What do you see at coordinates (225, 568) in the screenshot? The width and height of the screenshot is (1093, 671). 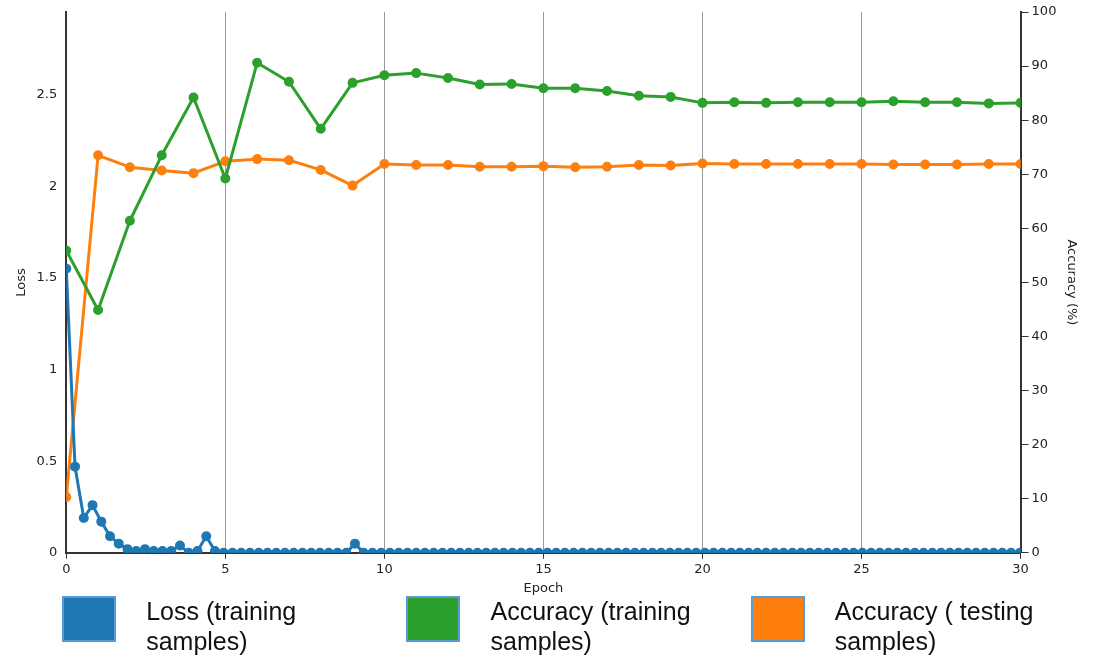 I see `x-tick-label: 5` at bounding box center [225, 568].